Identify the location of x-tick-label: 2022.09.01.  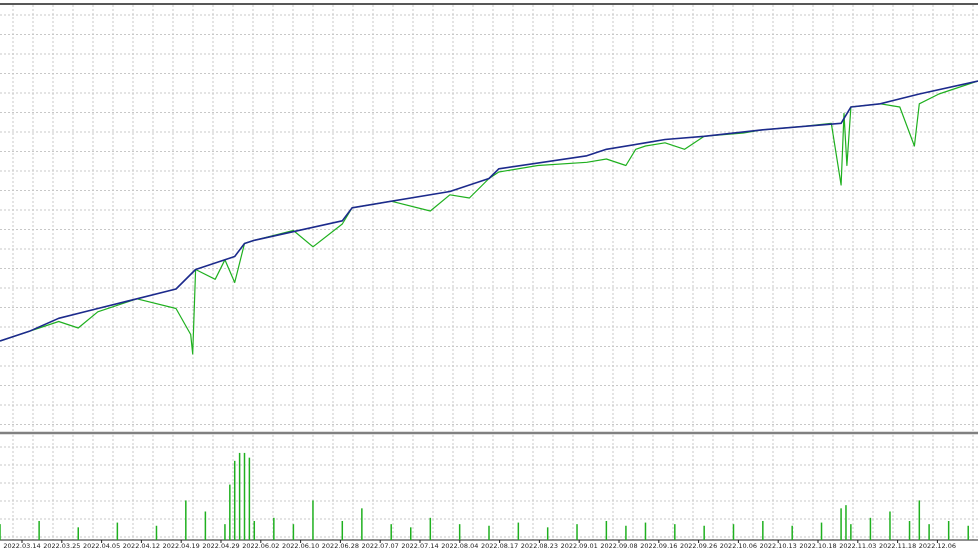
(579, 546).